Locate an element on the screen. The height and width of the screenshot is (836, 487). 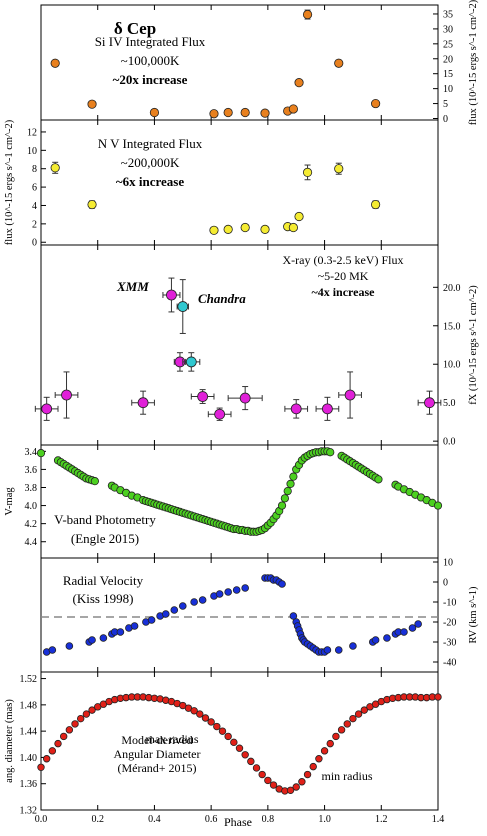
angular-diameter-label-line: Angular Diameter is located at coordinates (157, 754).